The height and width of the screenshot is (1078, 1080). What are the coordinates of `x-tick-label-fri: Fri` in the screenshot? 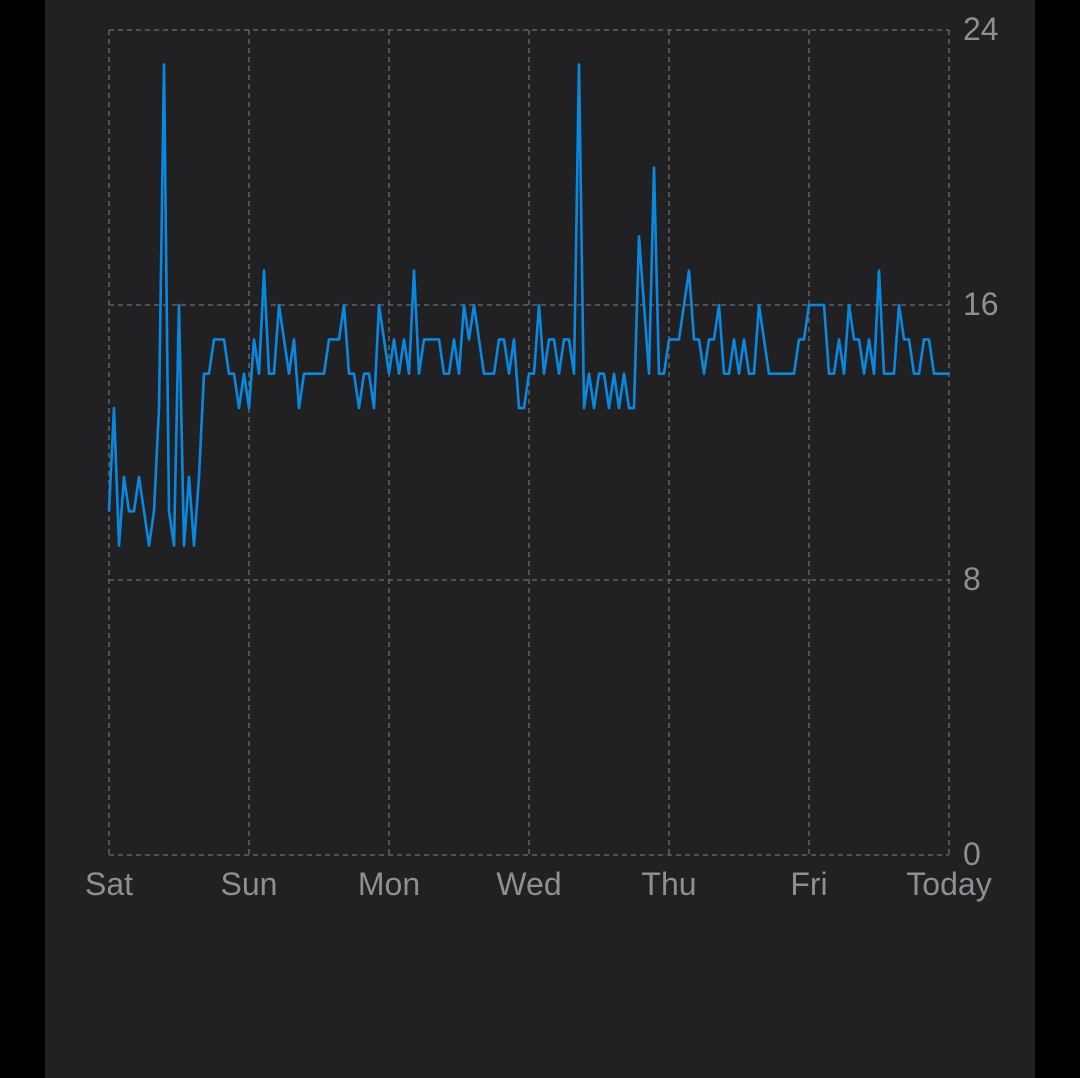 It's located at (809, 884).